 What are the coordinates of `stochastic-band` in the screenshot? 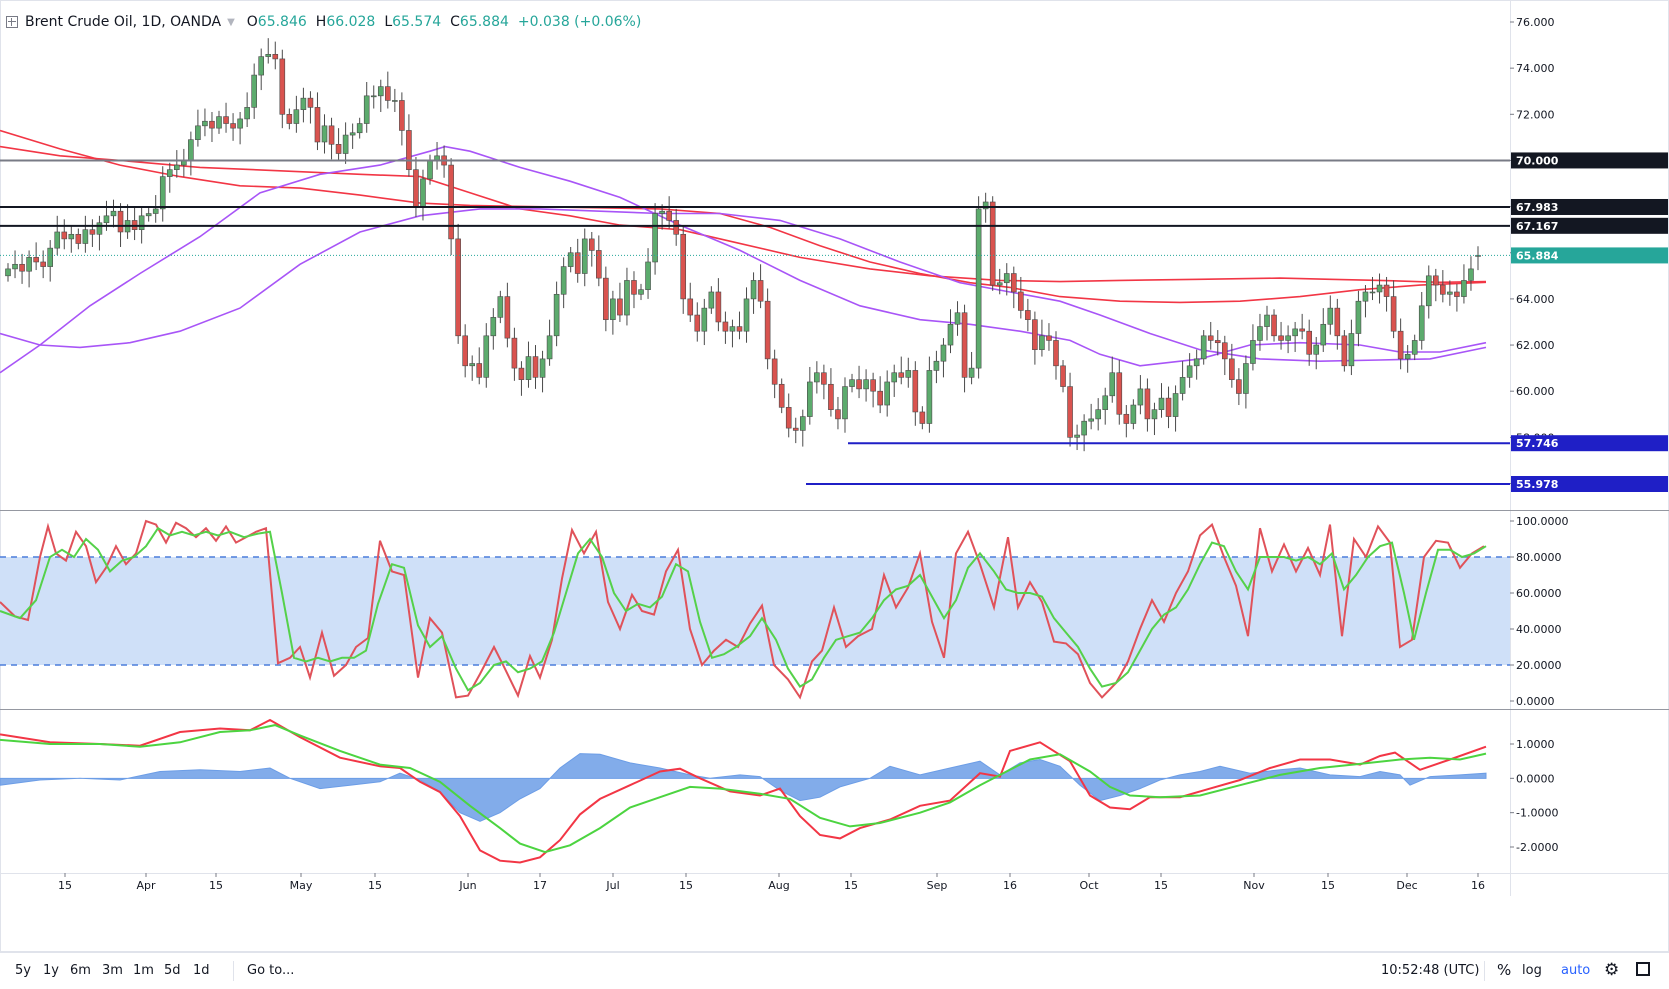 It's located at (755, 611).